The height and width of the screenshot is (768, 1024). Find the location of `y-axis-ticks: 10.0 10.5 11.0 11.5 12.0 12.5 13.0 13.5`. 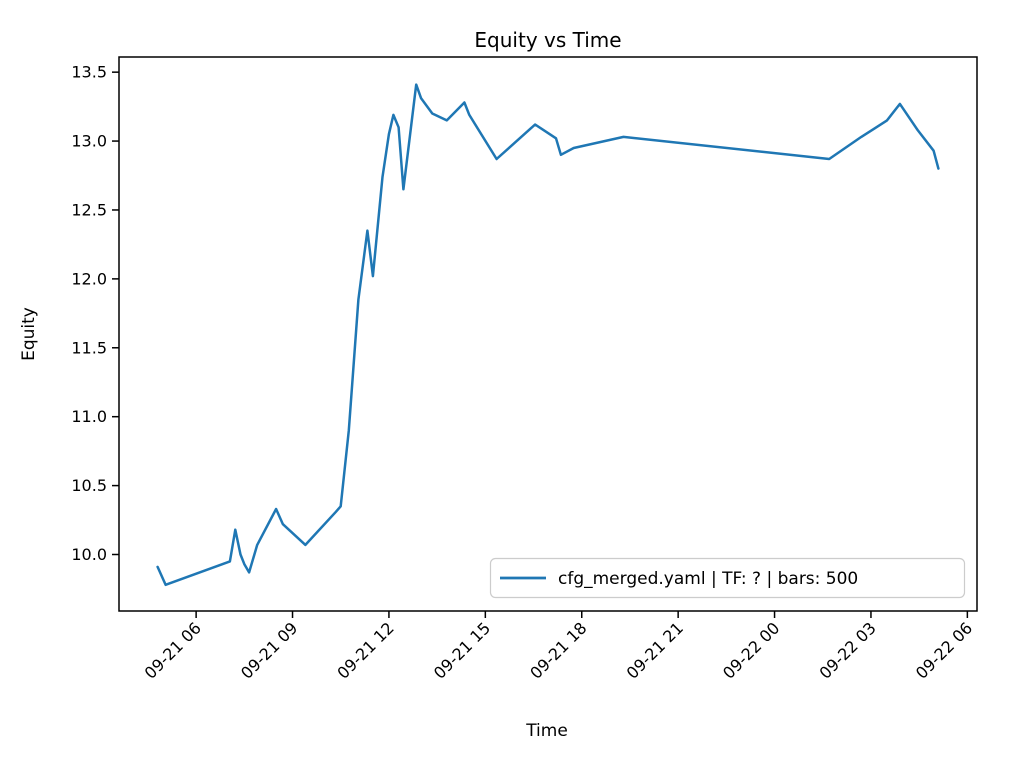

y-axis-ticks: 10.0 10.5 11.0 11.5 12.0 12.5 13.0 13.5 is located at coordinates (95, 313).